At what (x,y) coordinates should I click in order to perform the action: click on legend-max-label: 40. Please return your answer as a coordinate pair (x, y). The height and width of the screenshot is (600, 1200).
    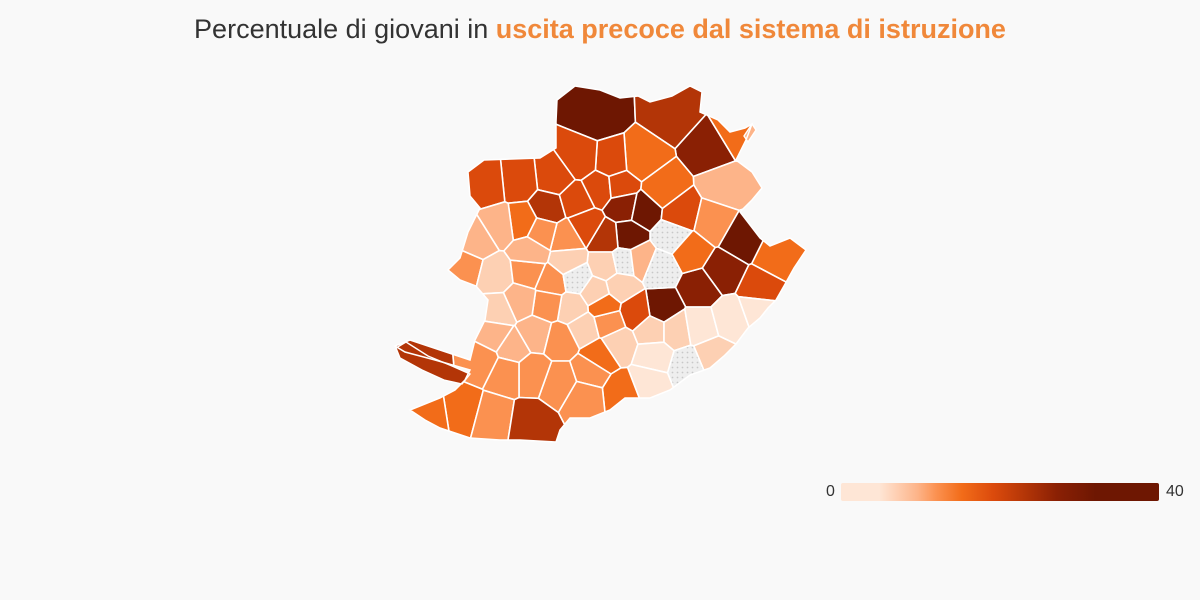
    Looking at the image, I should click on (1175, 491).